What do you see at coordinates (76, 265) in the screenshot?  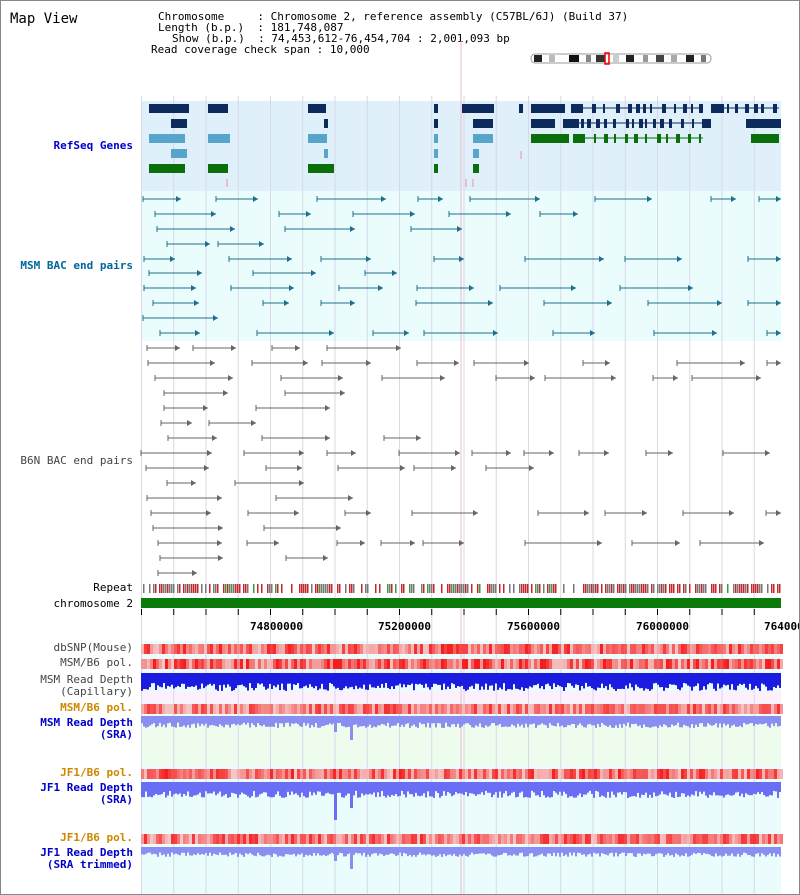 I see `msm-bac-track-label: MSM BAC end pairs` at bounding box center [76, 265].